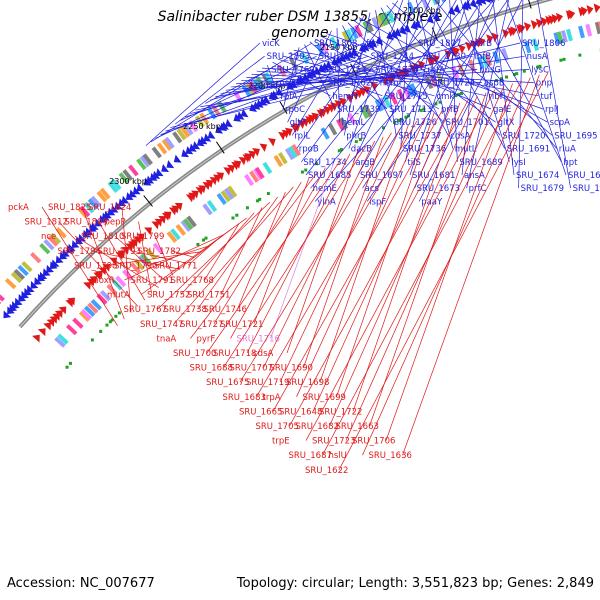  Describe the element at coordinates (244, 398) in the screenshot. I see `reverse-gene-label: SRU_1683` at that location.